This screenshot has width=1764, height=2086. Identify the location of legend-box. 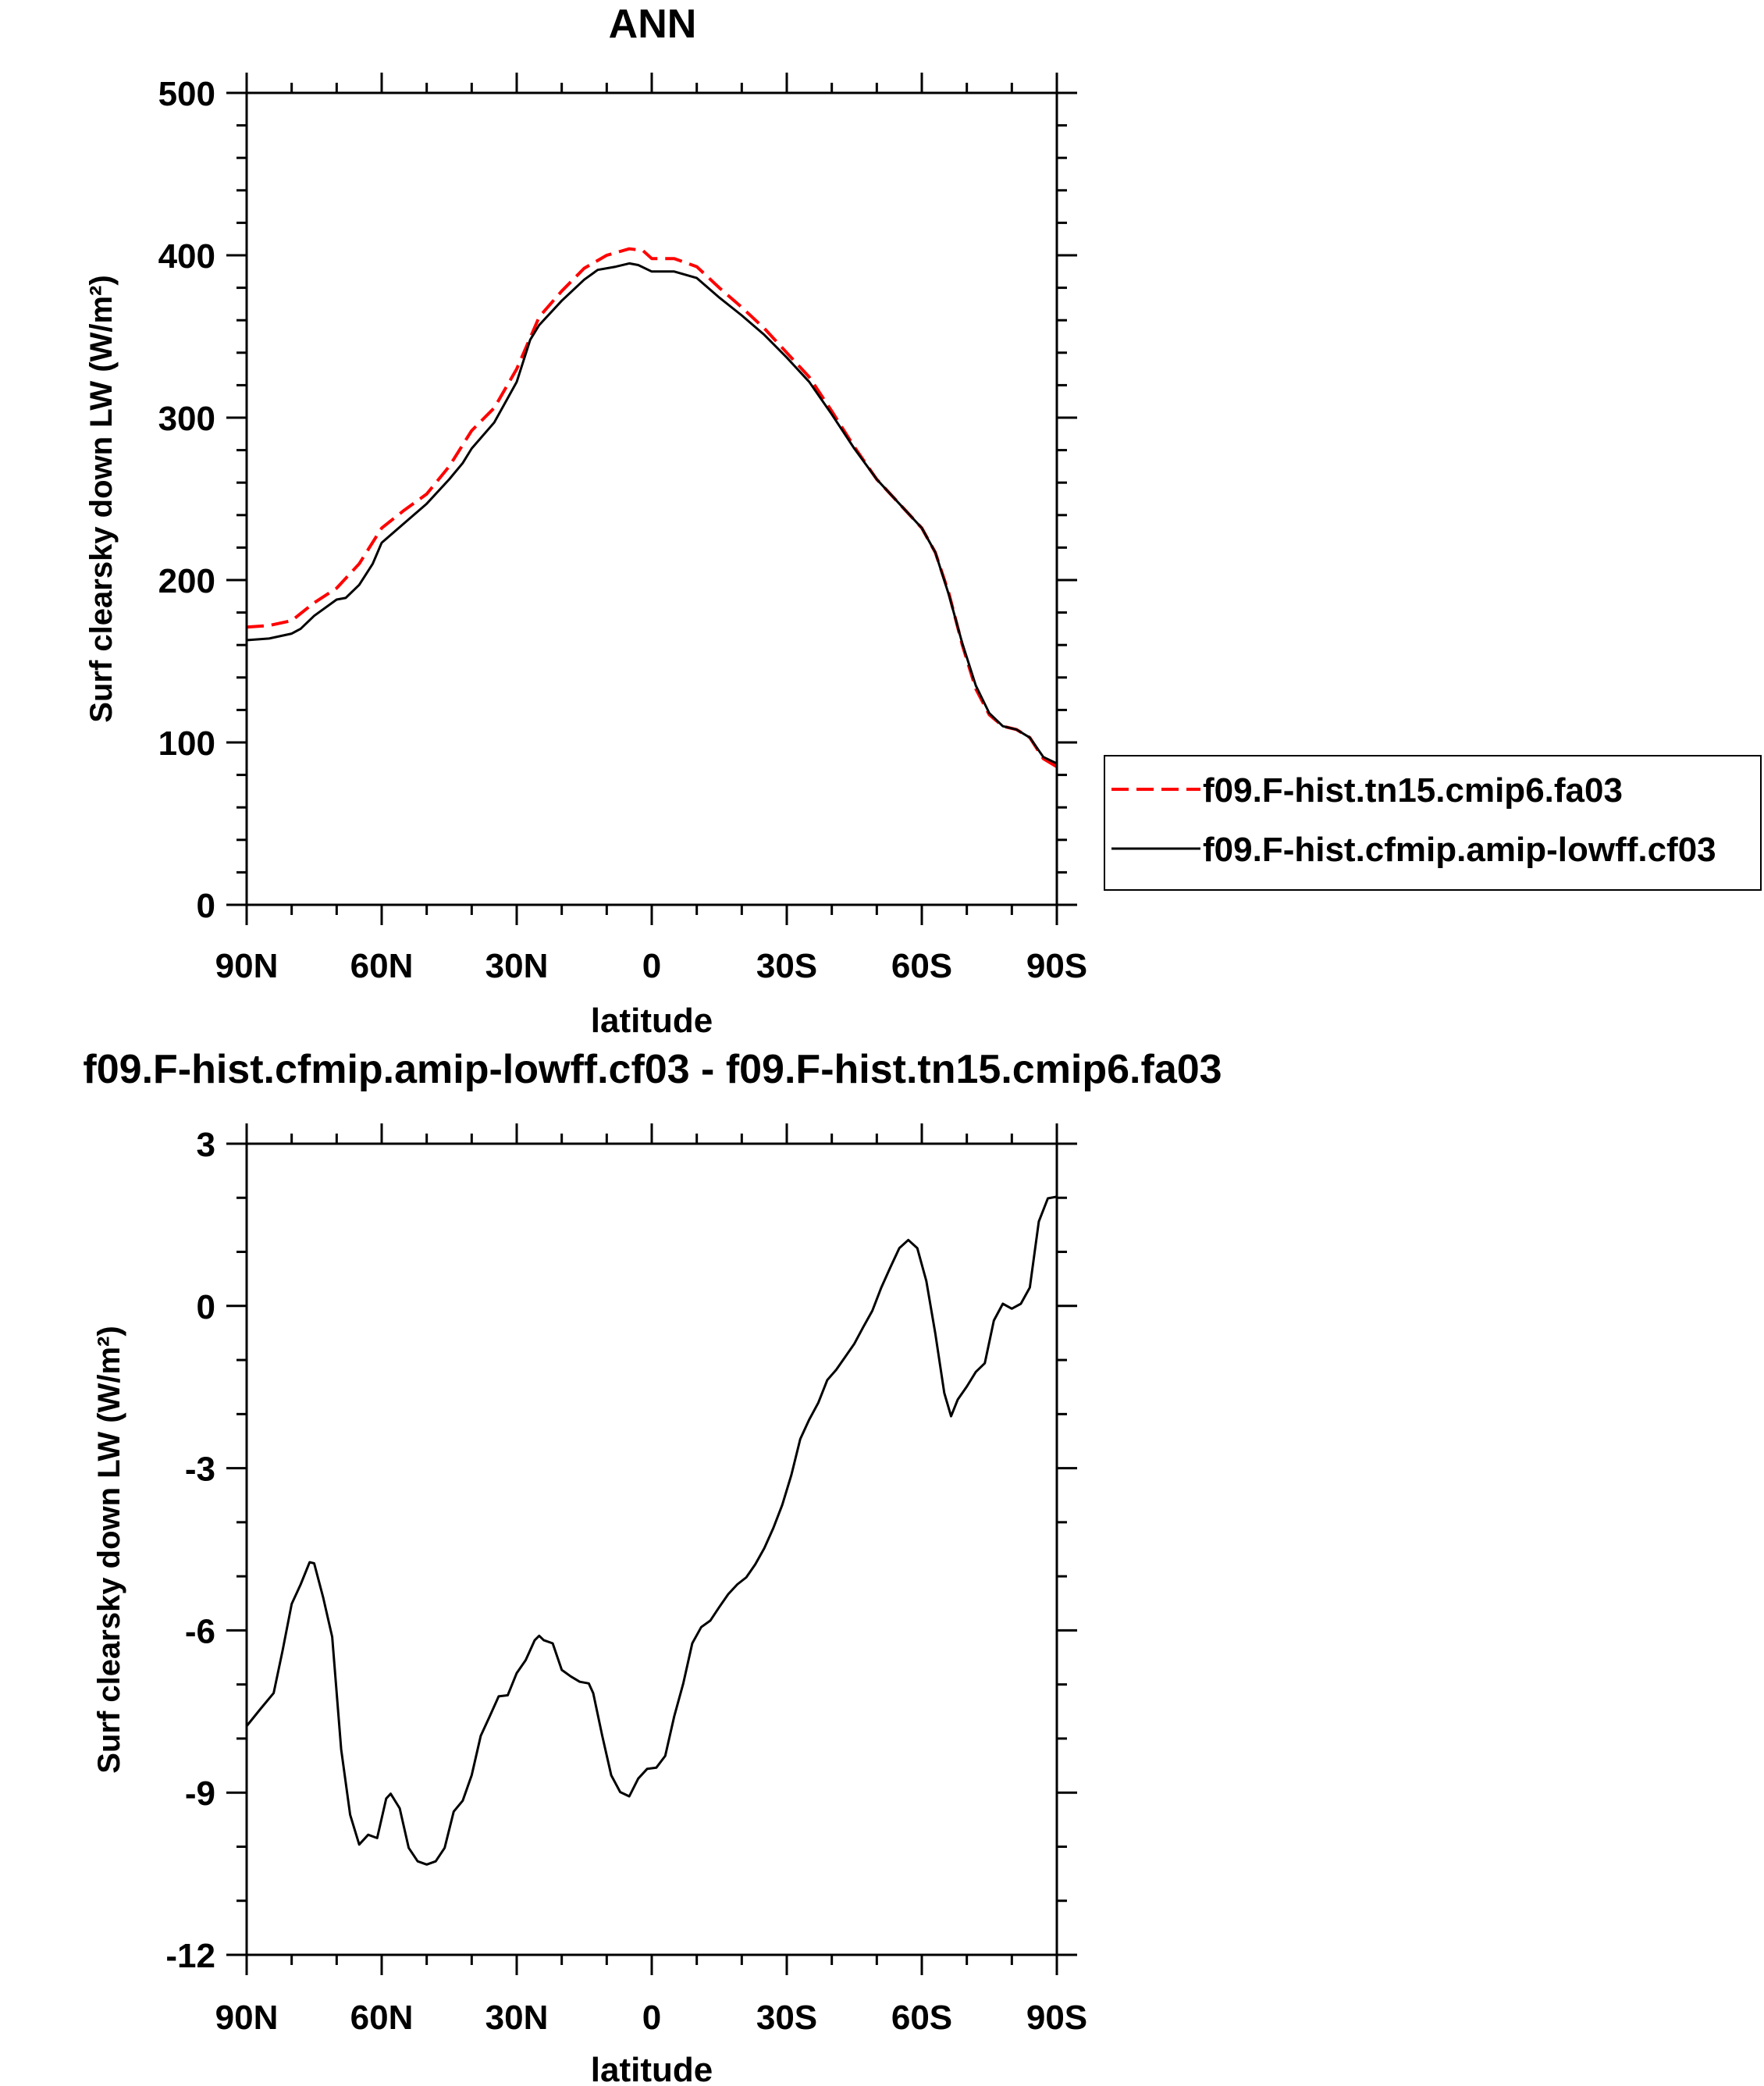
(1433, 823).